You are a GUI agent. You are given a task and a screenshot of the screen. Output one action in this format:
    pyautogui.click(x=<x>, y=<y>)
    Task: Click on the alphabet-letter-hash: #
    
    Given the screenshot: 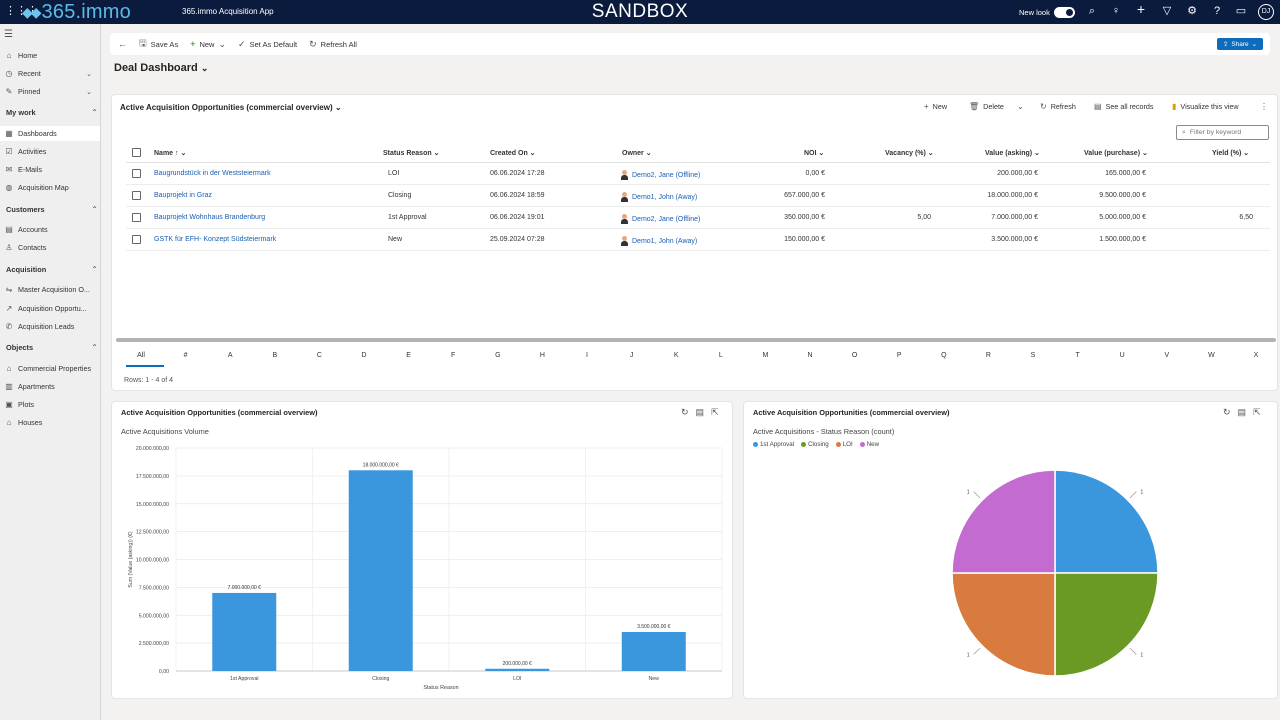 What is the action you would take?
    pyautogui.click(x=185, y=355)
    